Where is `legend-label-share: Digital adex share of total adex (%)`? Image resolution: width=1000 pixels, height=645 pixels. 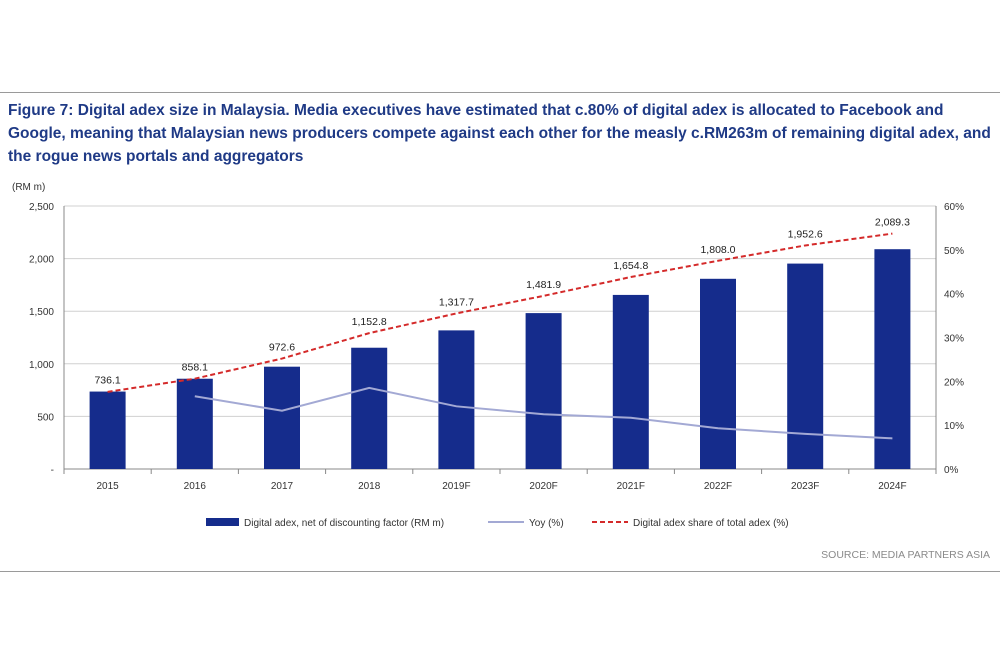
legend-label-share: Digital adex share of total adex (%) is located at coordinates (711, 523).